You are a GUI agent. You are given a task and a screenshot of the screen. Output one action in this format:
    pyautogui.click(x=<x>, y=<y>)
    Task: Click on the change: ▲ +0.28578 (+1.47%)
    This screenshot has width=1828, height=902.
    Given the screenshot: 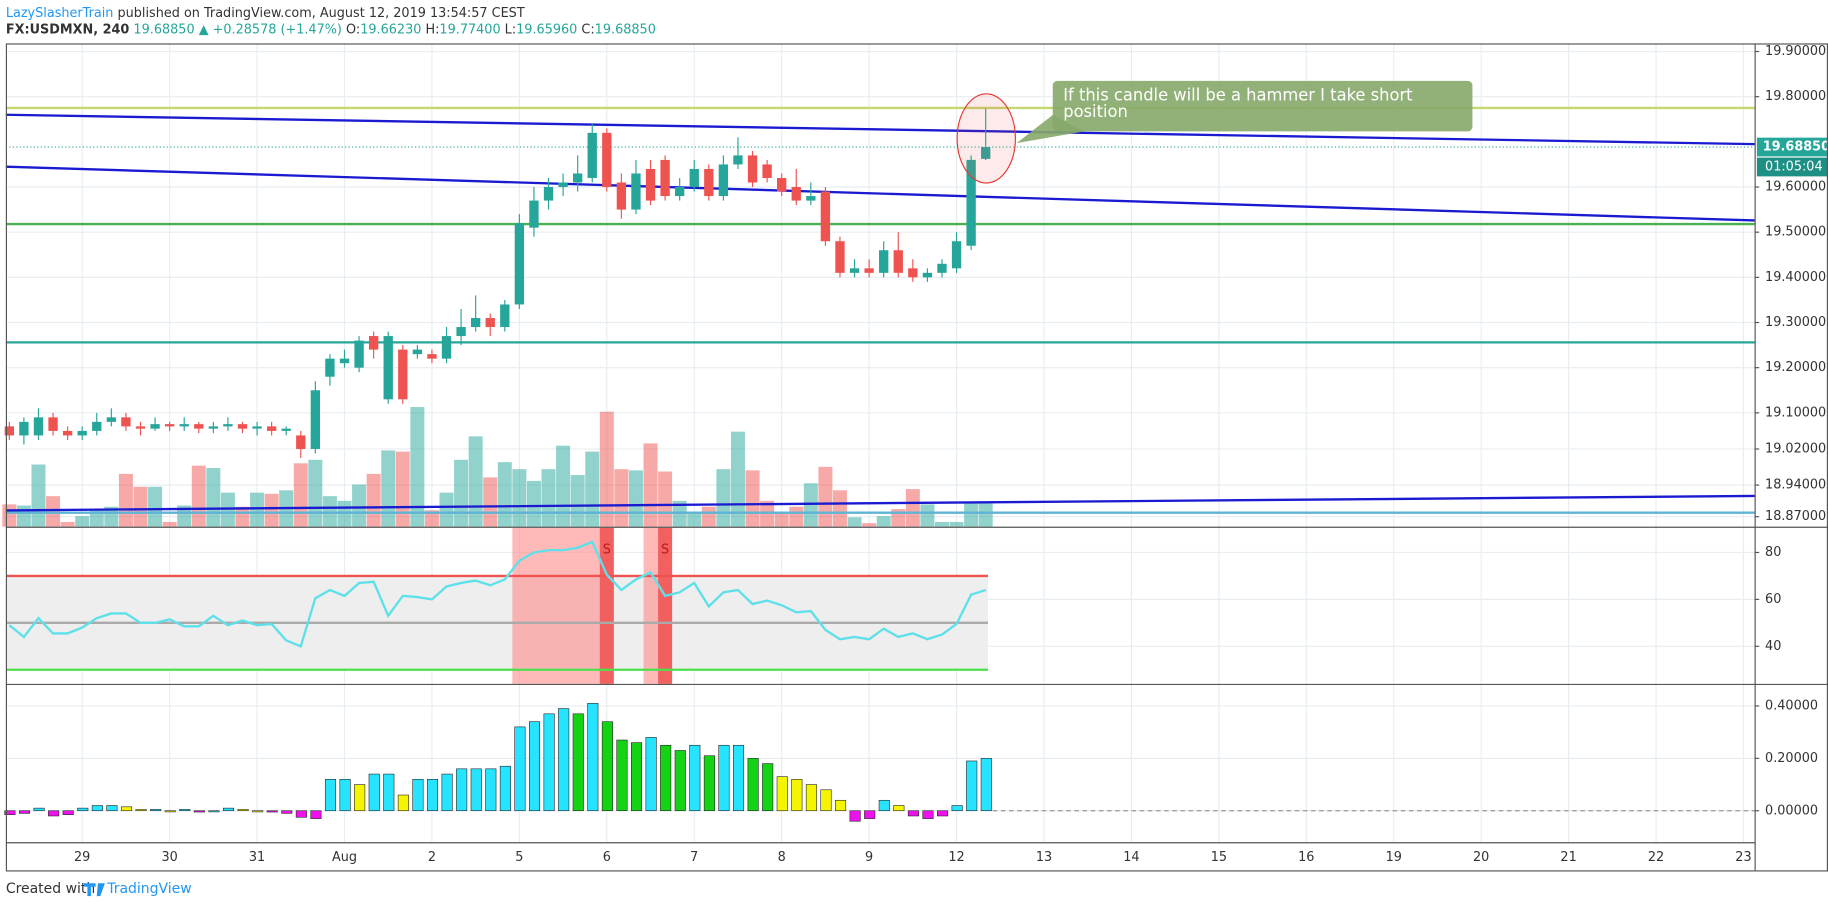 What is the action you would take?
    pyautogui.click(x=270, y=29)
    